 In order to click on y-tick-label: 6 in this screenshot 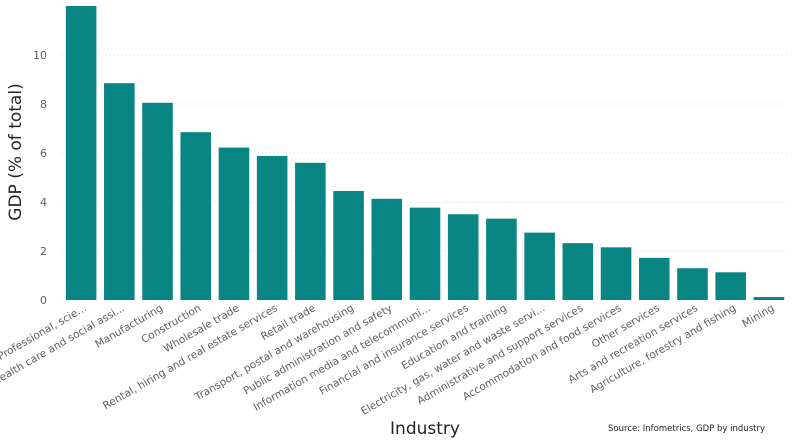, I will do `click(43, 153)`.